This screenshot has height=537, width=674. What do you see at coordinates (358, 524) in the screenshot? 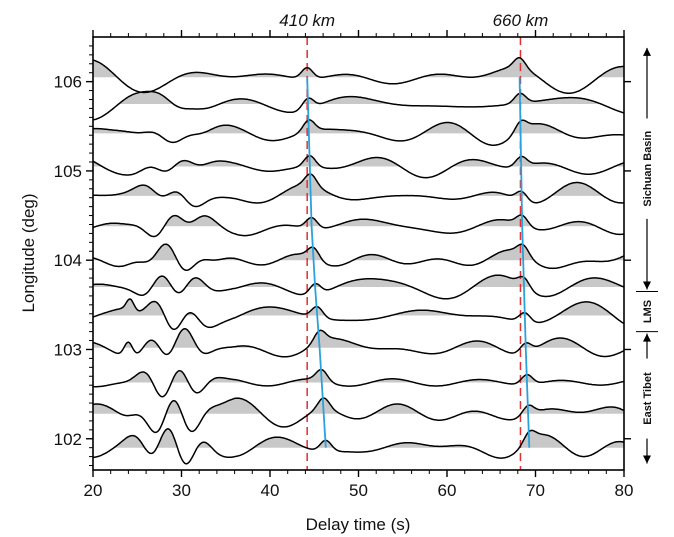
I see `x-axis-label: Delay time (s)` at bounding box center [358, 524].